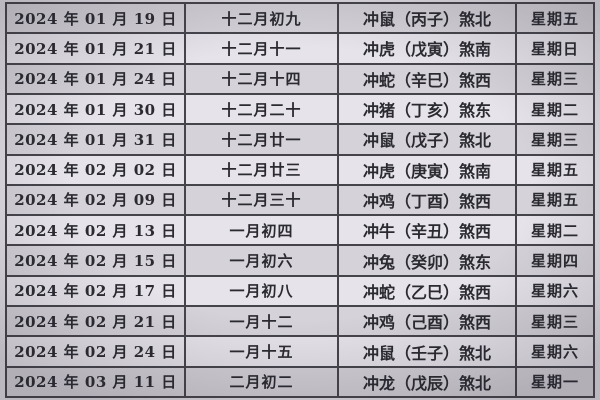  What do you see at coordinates (261, 48) in the screenshot?
I see `lunar-date-cell: 十二月十一` at bounding box center [261, 48].